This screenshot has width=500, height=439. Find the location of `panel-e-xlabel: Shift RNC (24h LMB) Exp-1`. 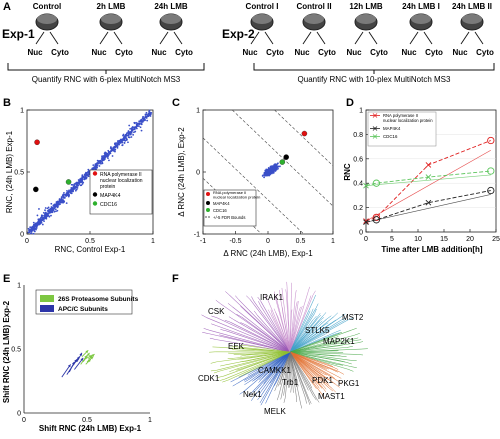

panel-e-xlabel: Shift RNC (24h LMB) Exp-1 is located at coordinates (90, 428).